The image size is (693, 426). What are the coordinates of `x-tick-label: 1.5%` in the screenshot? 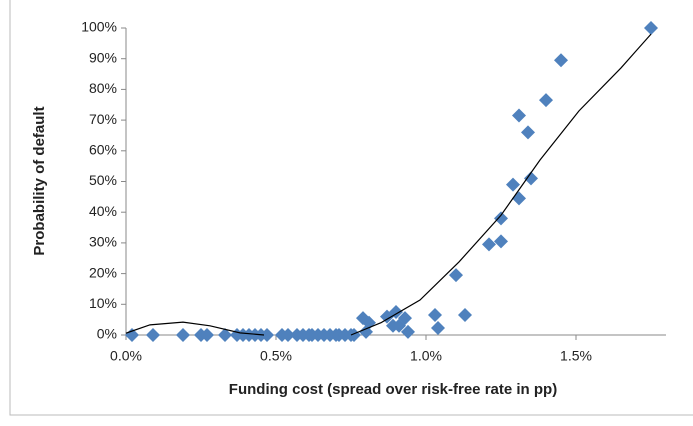 It's located at (576, 356).